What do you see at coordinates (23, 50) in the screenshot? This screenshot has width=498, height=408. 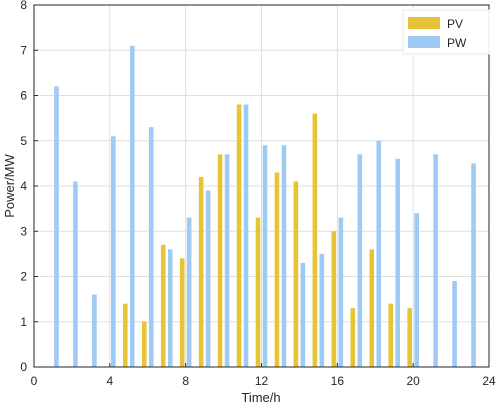 I see `y-tick-label: 7` at bounding box center [23, 50].